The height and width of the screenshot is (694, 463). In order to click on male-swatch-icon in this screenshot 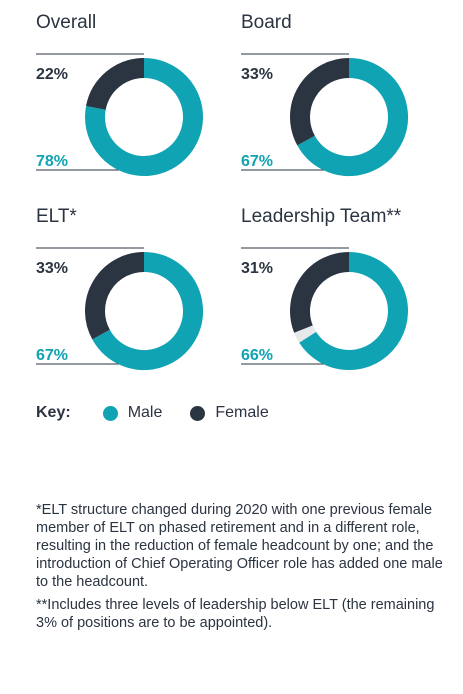, I will do `click(110, 413)`.